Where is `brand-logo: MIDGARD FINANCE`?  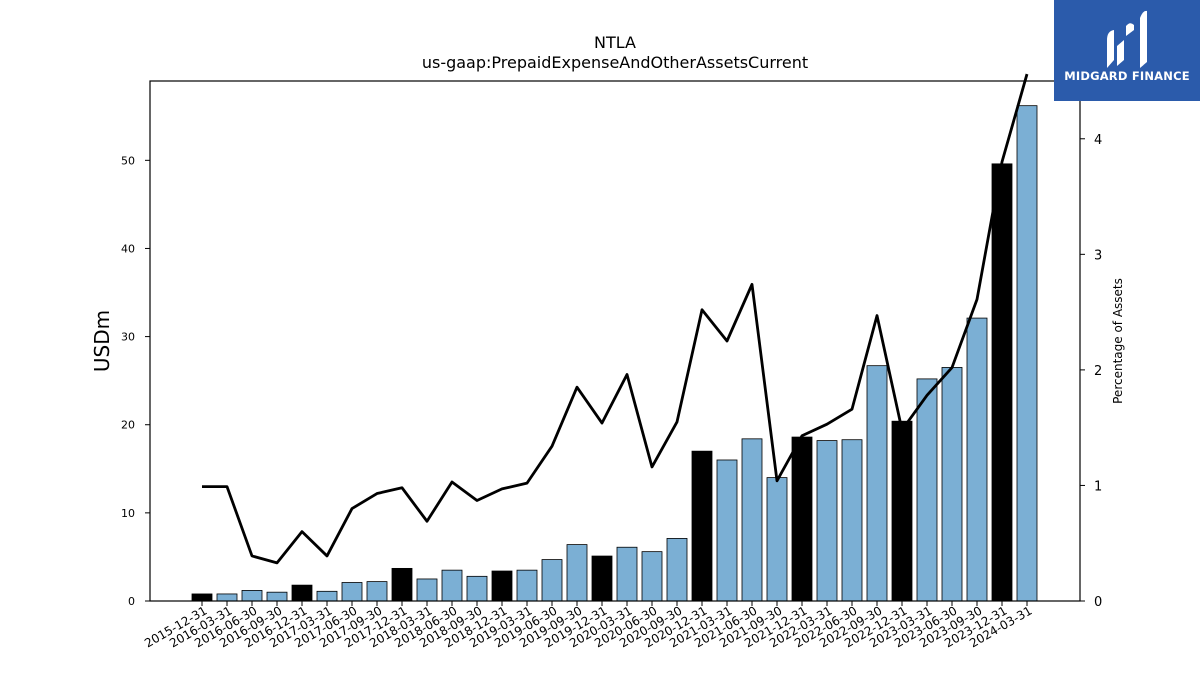 brand-logo: MIDGARD FINANCE is located at coordinates (1127, 50).